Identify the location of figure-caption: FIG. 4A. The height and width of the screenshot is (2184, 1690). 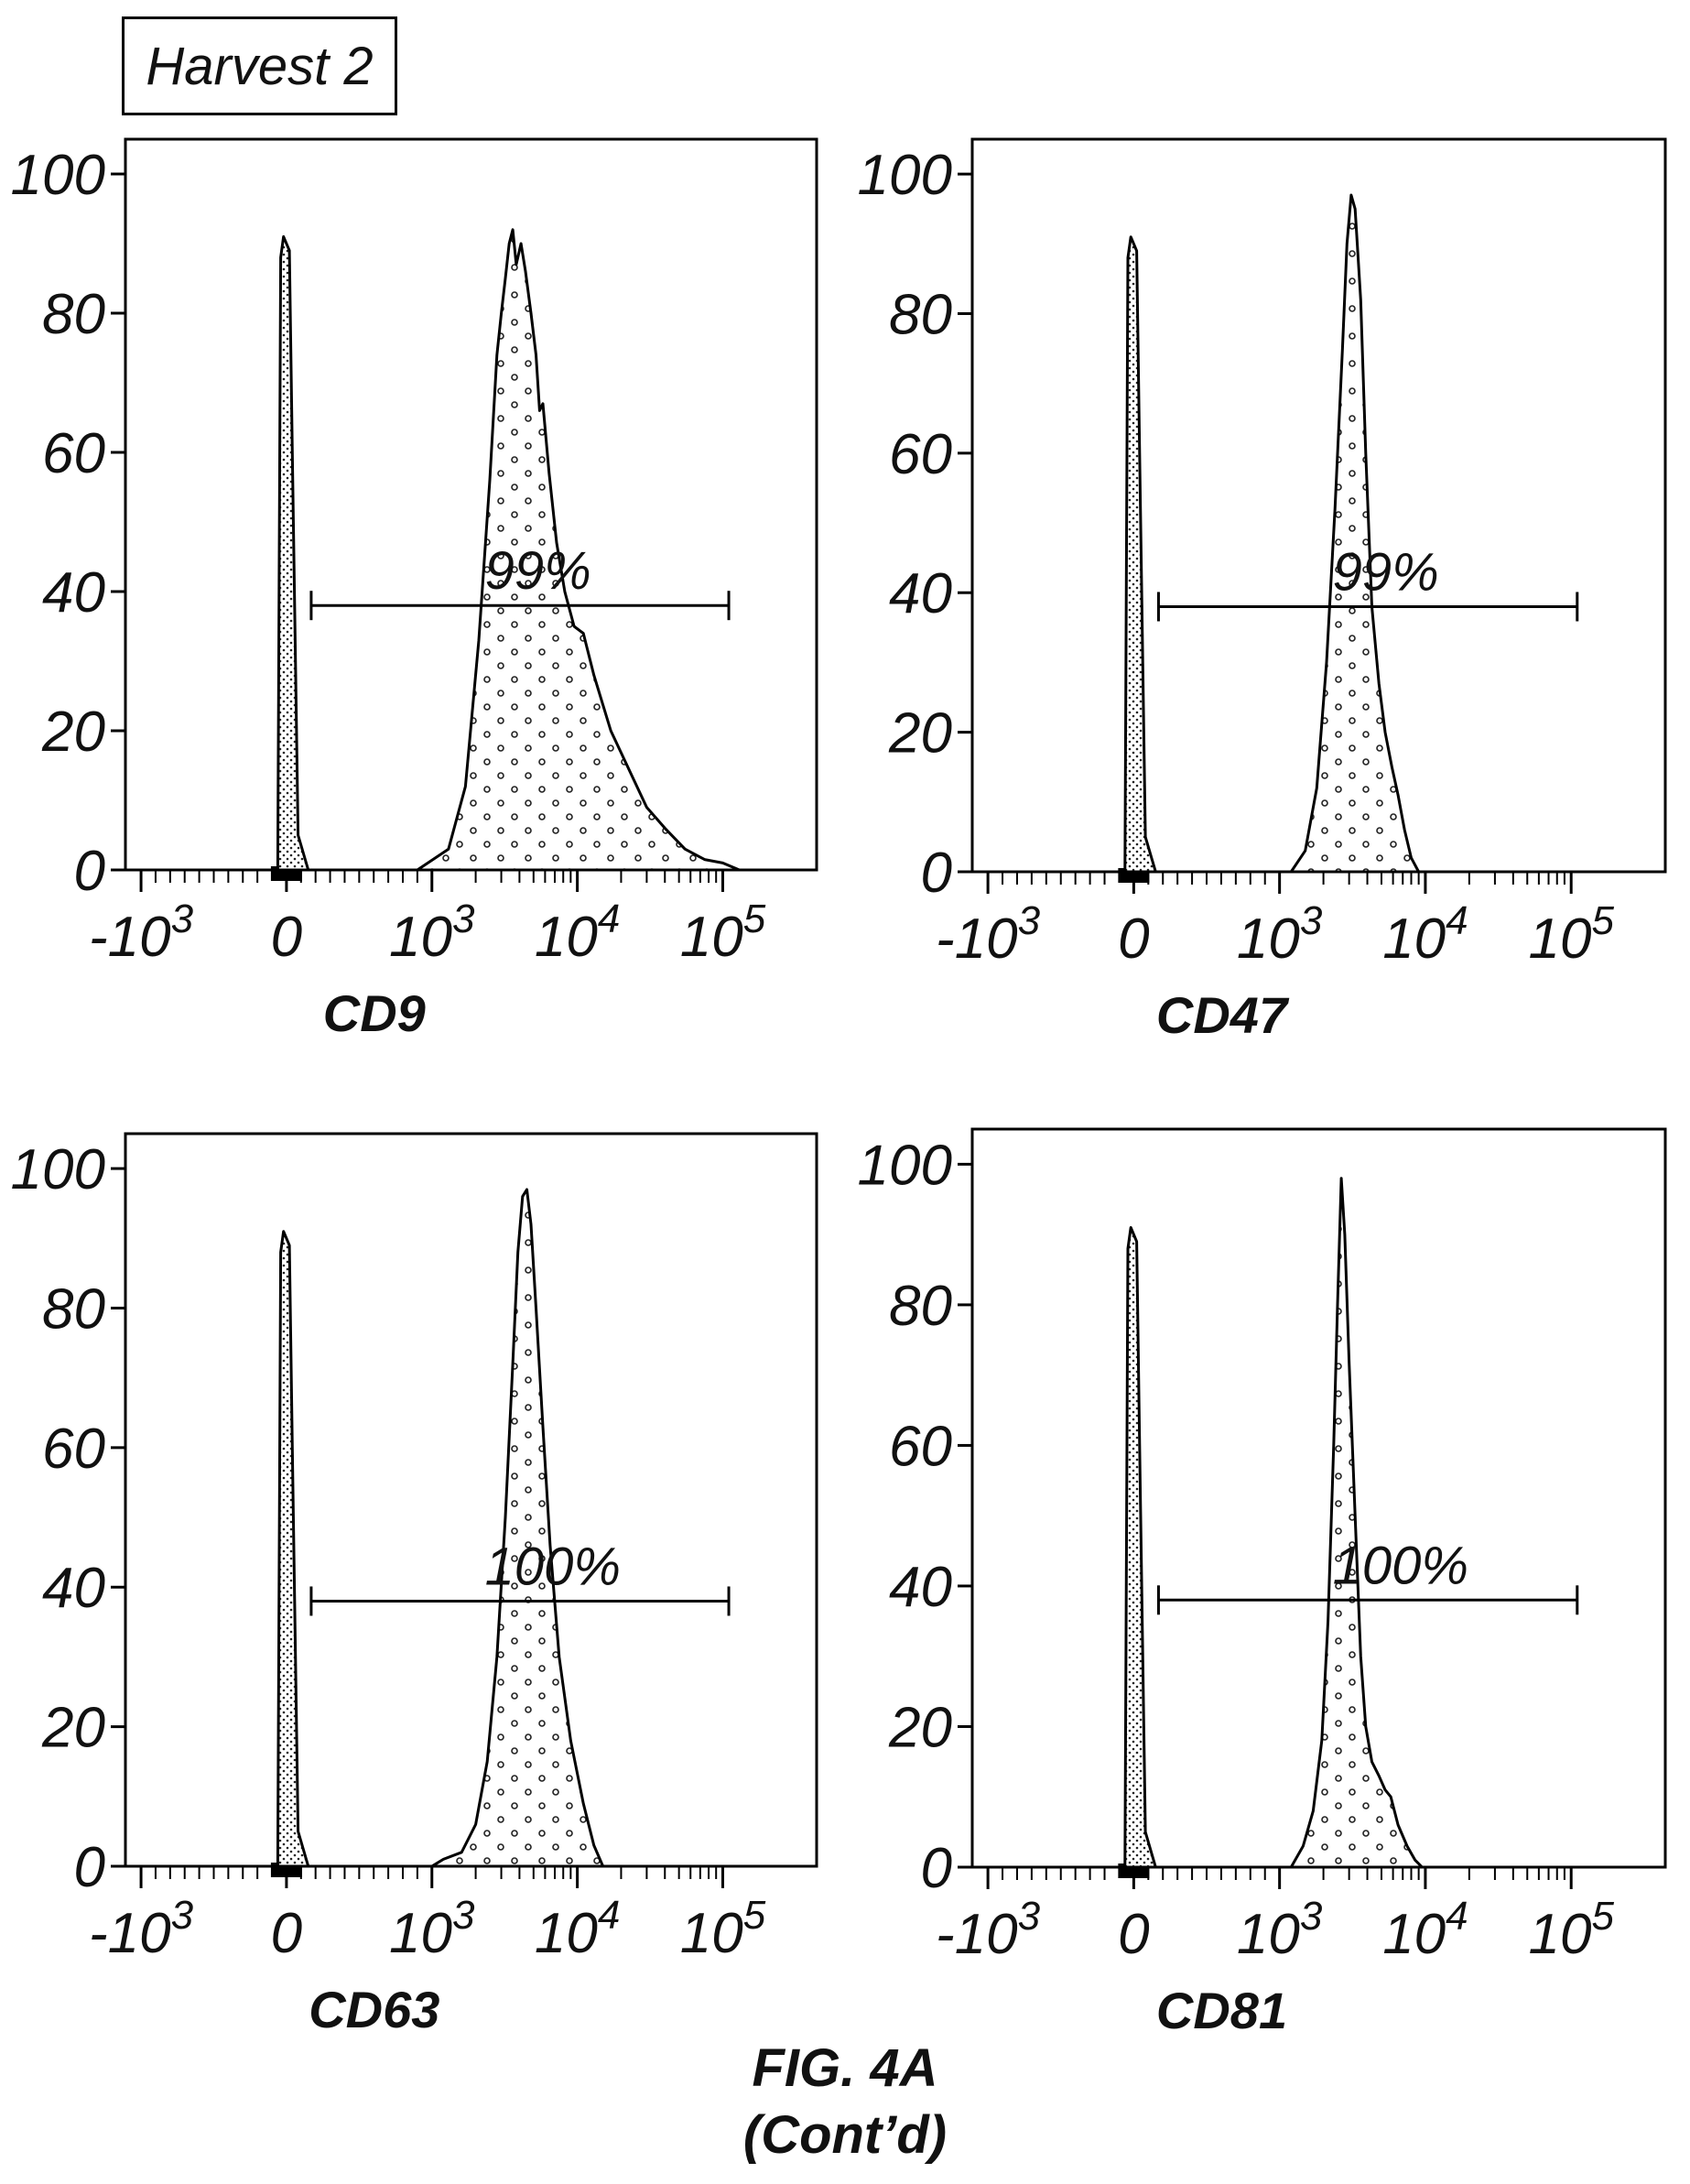
(845, 2068).